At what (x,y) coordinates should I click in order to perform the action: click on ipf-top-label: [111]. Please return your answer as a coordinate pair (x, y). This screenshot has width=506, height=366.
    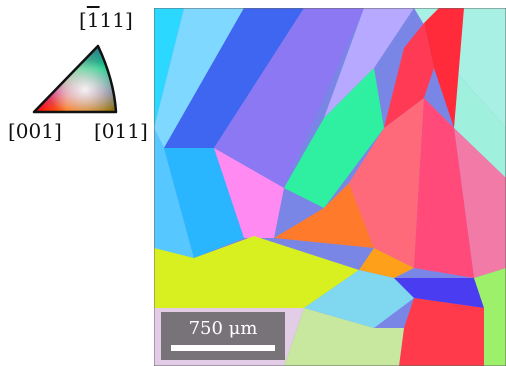
    Looking at the image, I should click on (106, 20).